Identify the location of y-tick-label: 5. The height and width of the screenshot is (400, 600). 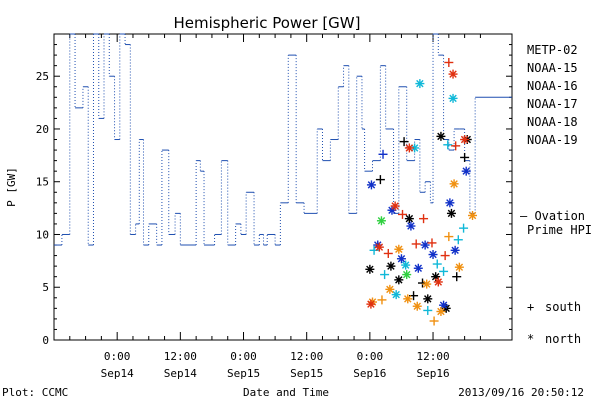
(45, 287).